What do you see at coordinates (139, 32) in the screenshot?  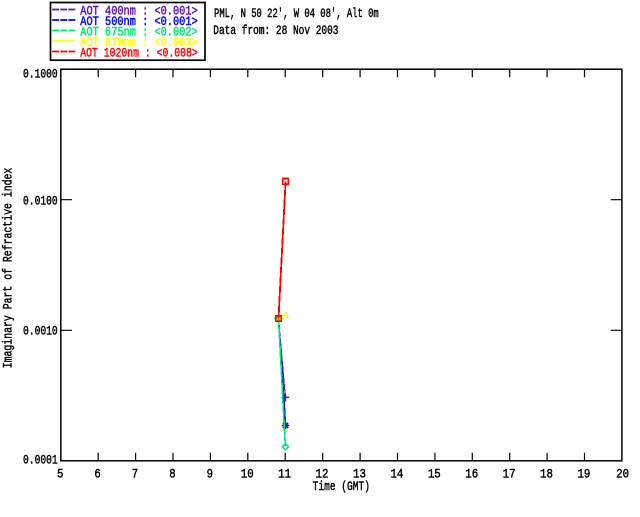 I see `svg-text: AOT 675nm : <0.002>` at bounding box center [139, 32].